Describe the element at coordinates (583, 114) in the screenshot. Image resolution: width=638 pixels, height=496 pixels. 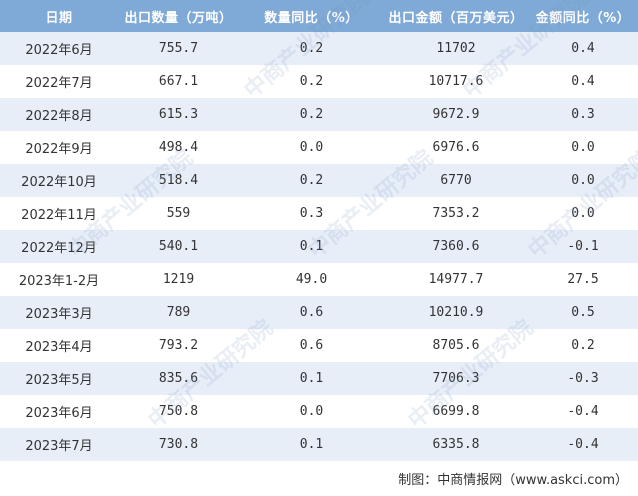
I see `cell-value-yoy: 0.3` at that location.